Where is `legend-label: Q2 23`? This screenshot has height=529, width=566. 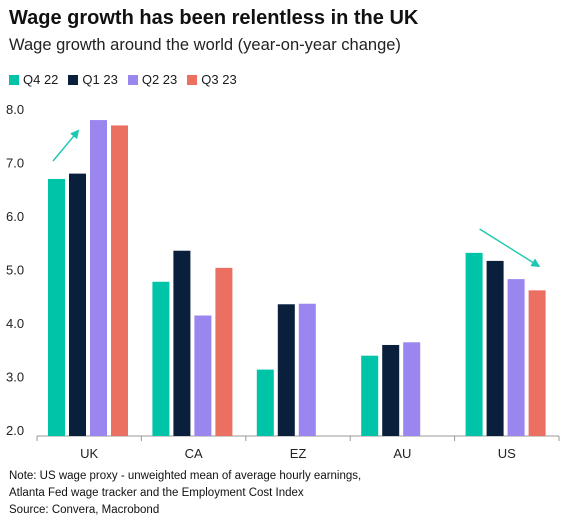
legend-label: Q2 23 is located at coordinates (159, 79).